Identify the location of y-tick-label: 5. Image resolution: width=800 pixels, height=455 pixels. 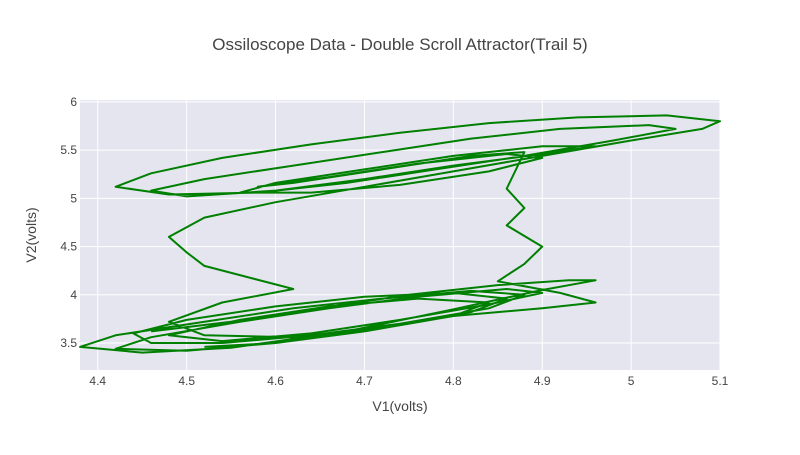
(73, 198).